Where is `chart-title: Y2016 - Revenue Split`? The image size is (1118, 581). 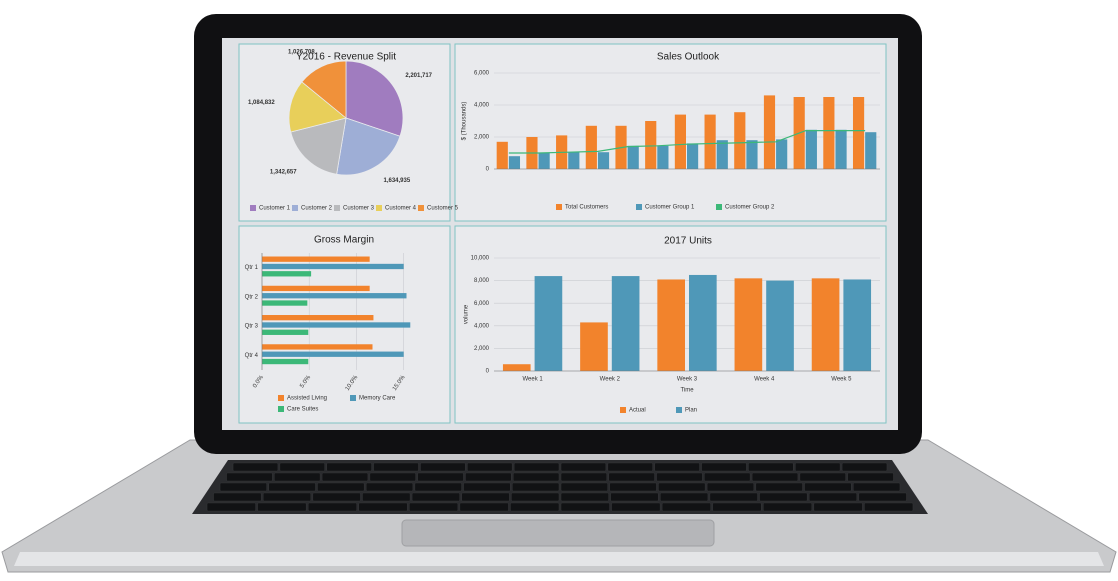 chart-title: Y2016 - Revenue Split is located at coordinates (346, 57).